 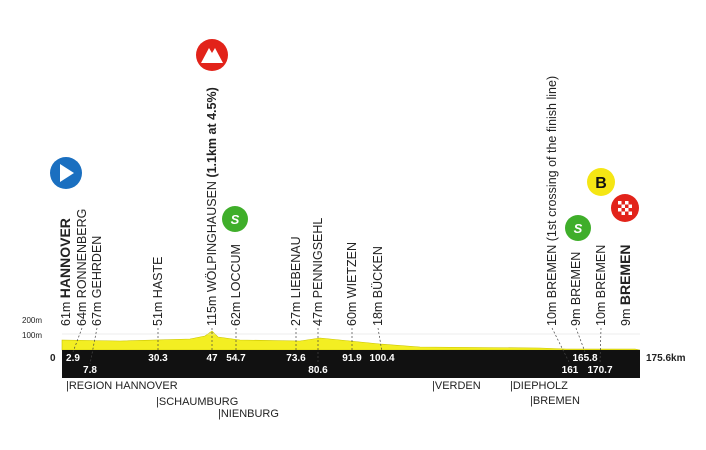 What do you see at coordinates (97, 312) in the screenshot?
I see `altitude: 67m` at bounding box center [97, 312].